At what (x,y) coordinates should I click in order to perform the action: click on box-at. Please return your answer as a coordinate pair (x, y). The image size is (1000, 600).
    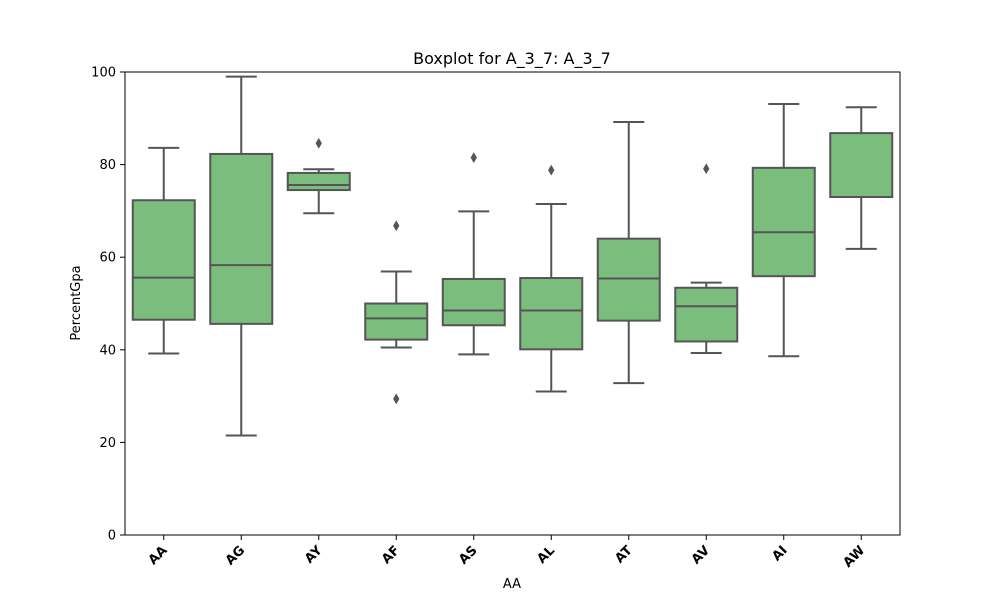
    Looking at the image, I should click on (628, 253).